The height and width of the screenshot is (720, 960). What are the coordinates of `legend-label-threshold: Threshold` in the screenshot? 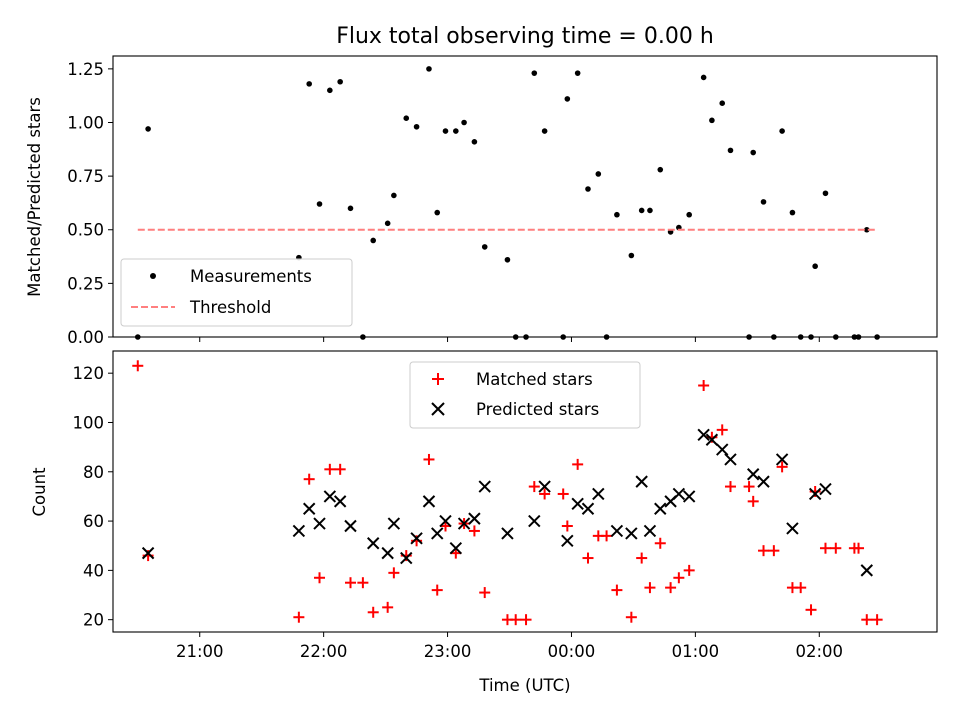 It's located at (230, 307).